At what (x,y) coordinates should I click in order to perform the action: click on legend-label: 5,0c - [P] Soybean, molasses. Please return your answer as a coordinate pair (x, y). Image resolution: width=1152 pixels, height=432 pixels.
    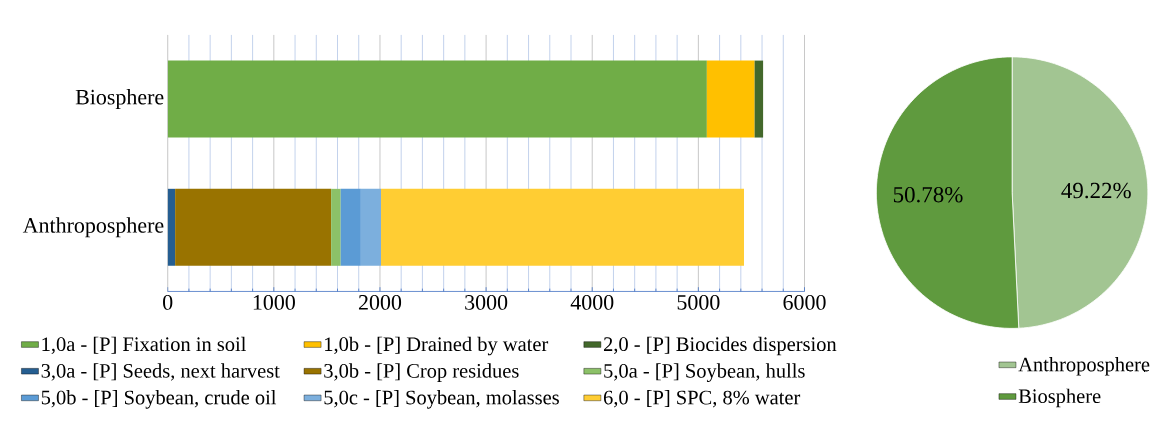
    Looking at the image, I should click on (441, 399).